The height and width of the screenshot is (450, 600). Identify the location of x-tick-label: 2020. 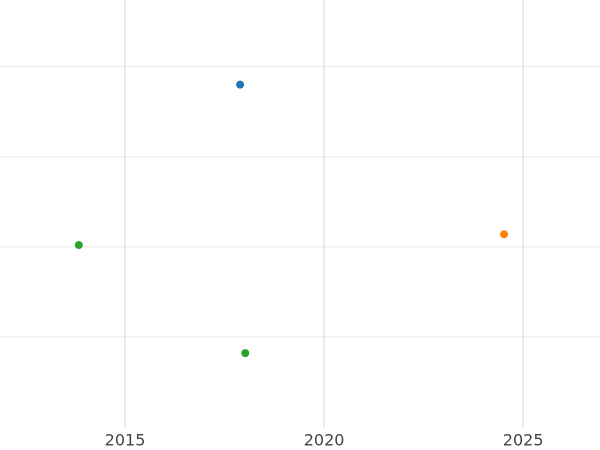
(324, 440).